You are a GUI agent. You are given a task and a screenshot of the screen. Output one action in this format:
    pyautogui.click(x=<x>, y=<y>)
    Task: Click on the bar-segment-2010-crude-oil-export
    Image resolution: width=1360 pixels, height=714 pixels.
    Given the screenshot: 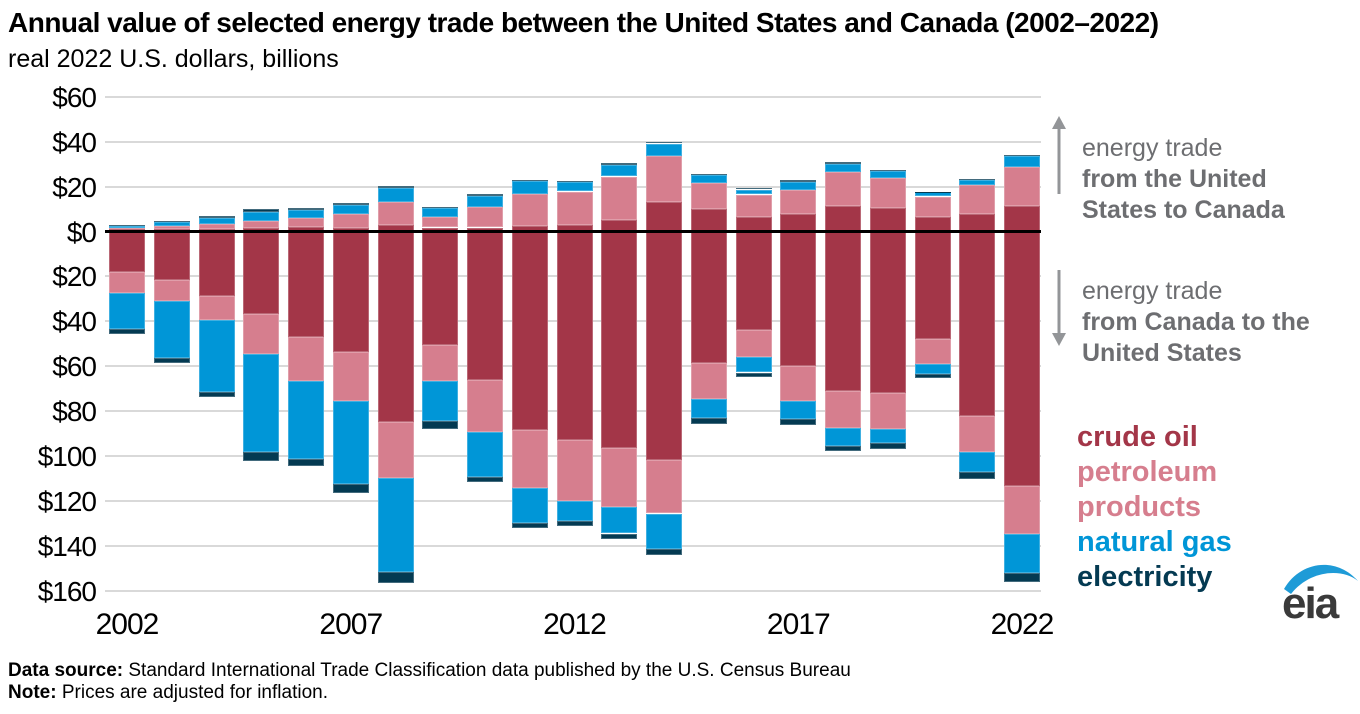 What is the action you would take?
    pyautogui.click(x=485, y=229)
    